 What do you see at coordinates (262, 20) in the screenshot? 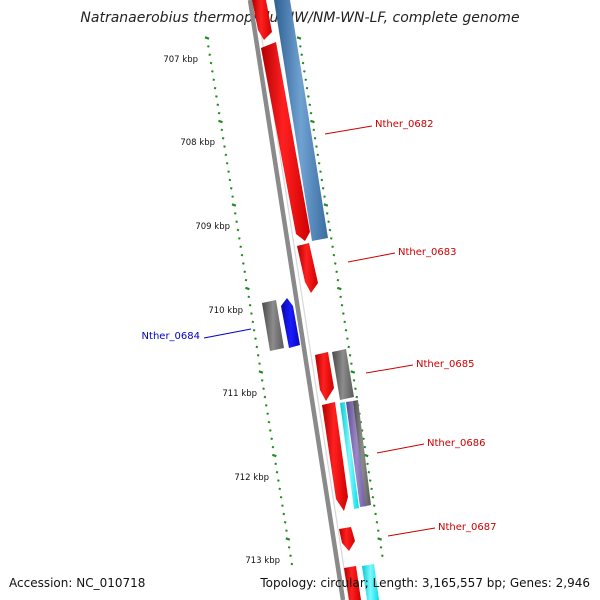
I see `cds-feature-upstream` at bounding box center [262, 20].